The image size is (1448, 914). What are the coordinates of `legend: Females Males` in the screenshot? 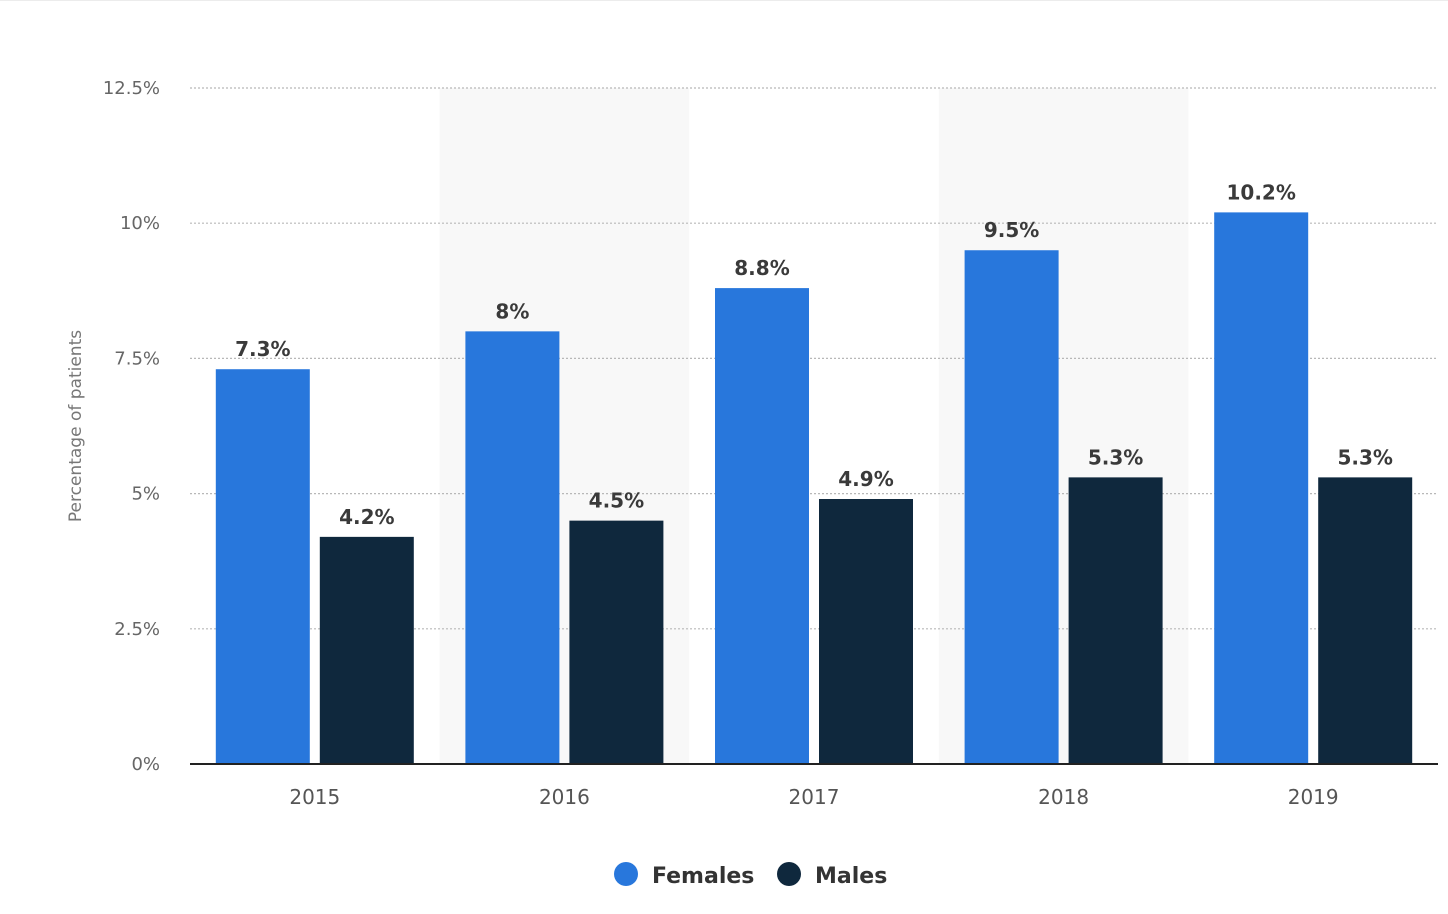 It's located at (750, 875).